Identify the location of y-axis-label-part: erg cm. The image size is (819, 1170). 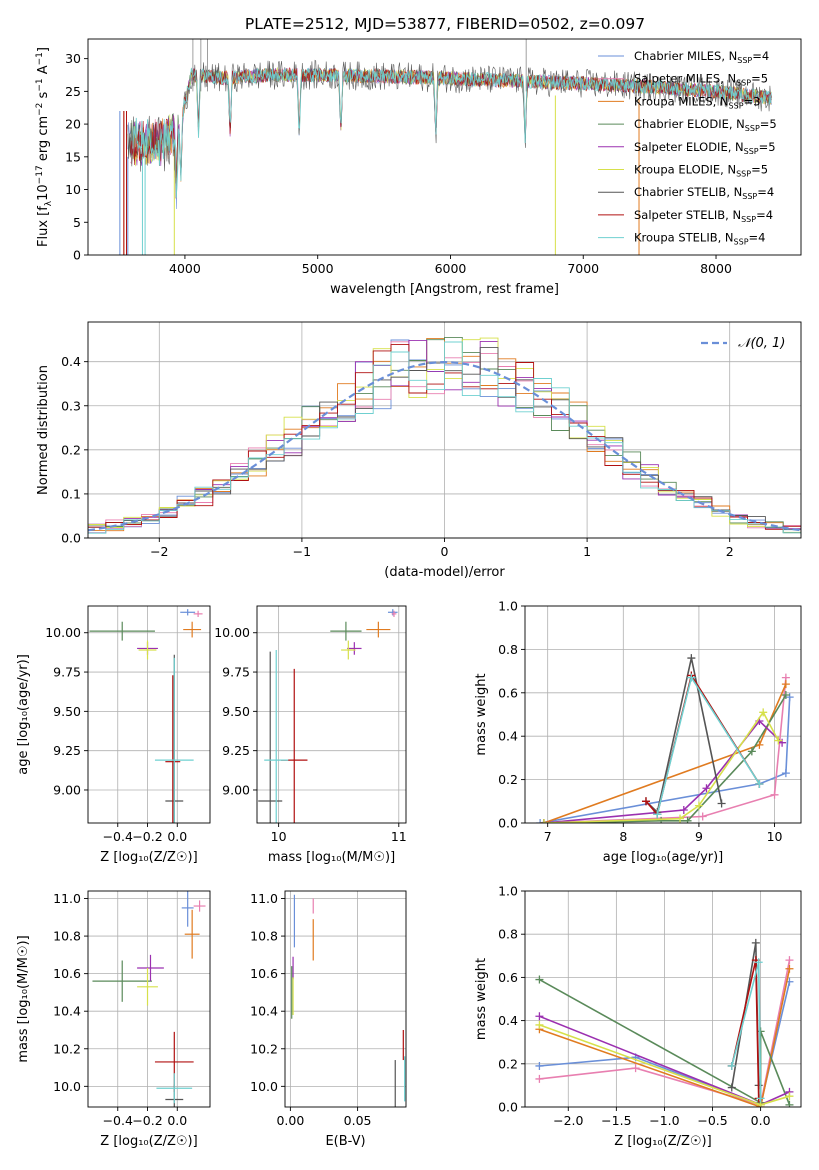
(43, 140).